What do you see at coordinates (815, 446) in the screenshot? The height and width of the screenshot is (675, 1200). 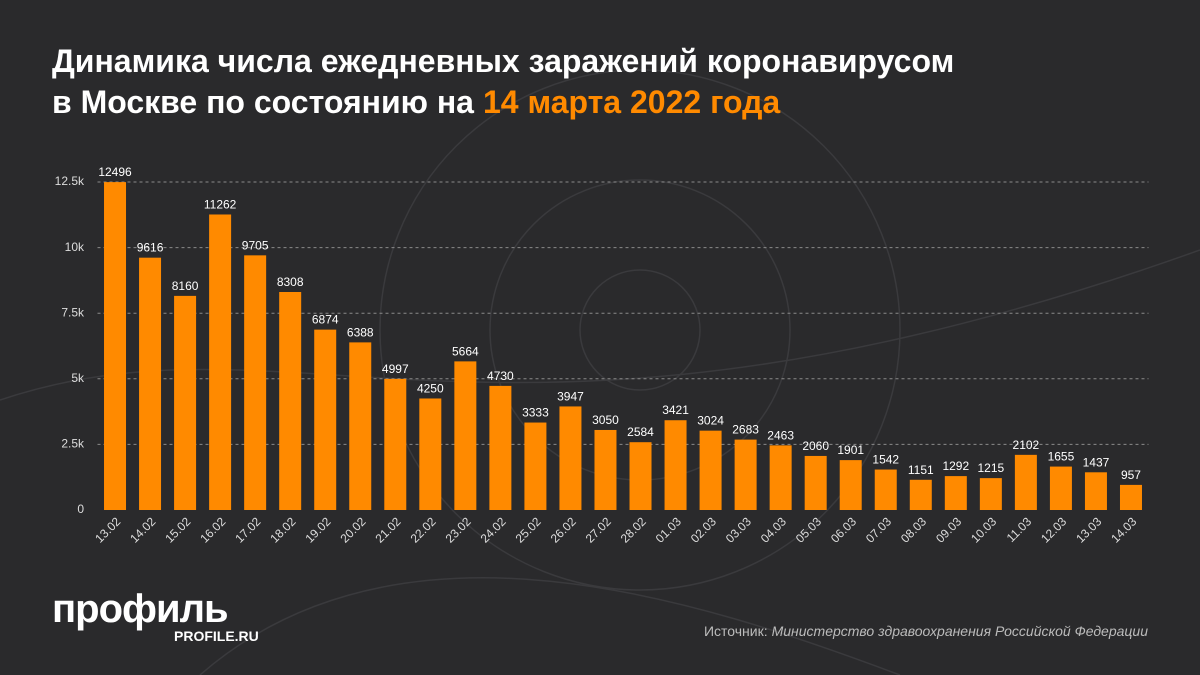 I see `value-label: 2060` at bounding box center [815, 446].